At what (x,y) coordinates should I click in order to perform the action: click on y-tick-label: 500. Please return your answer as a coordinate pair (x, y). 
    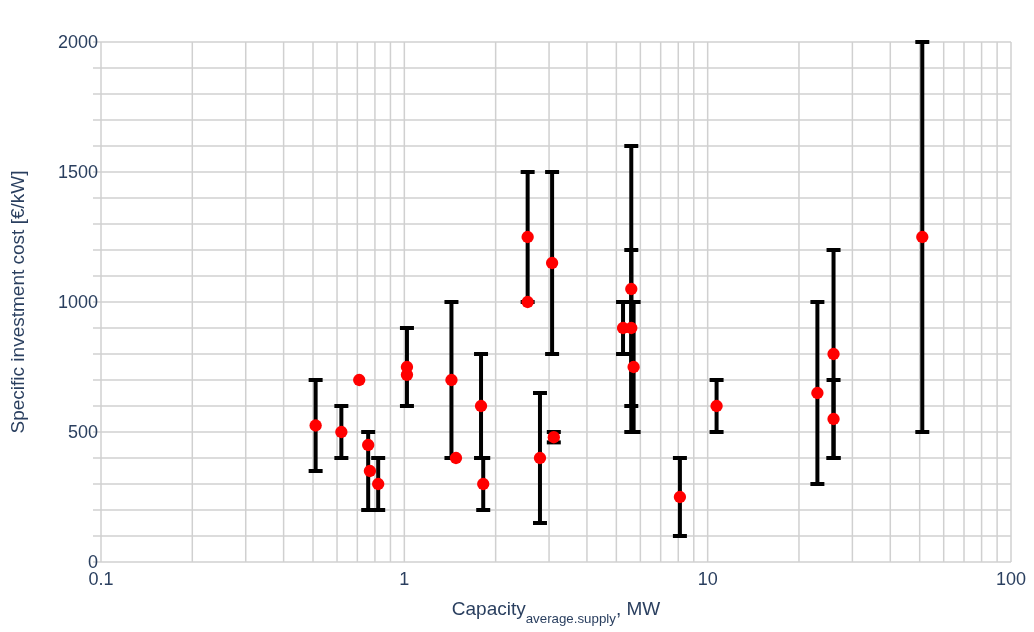
    Looking at the image, I should click on (82, 432).